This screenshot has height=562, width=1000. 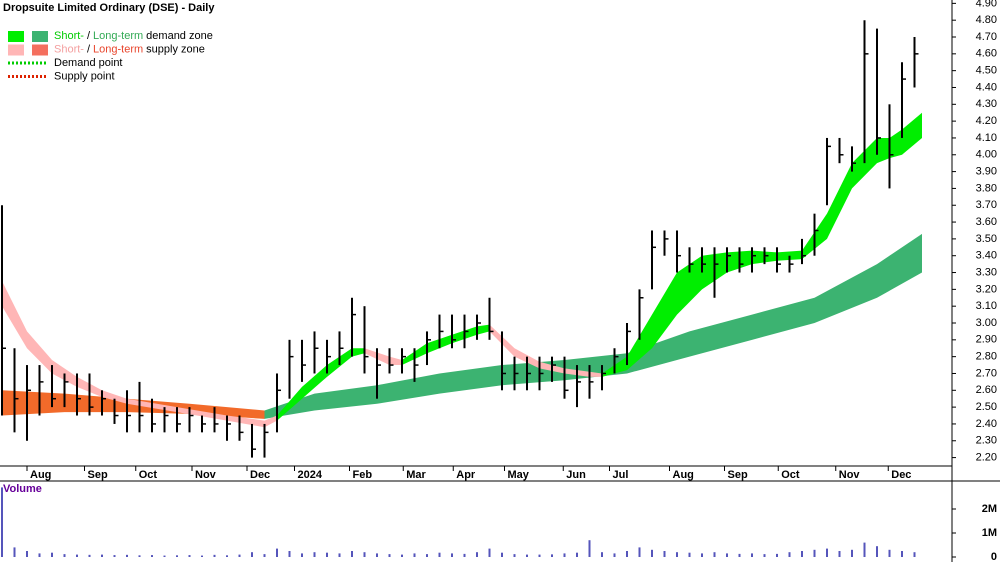 What do you see at coordinates (519, 475) in the screenshot?
I see `x-tick-label: May` at bounding box center [519, 475].